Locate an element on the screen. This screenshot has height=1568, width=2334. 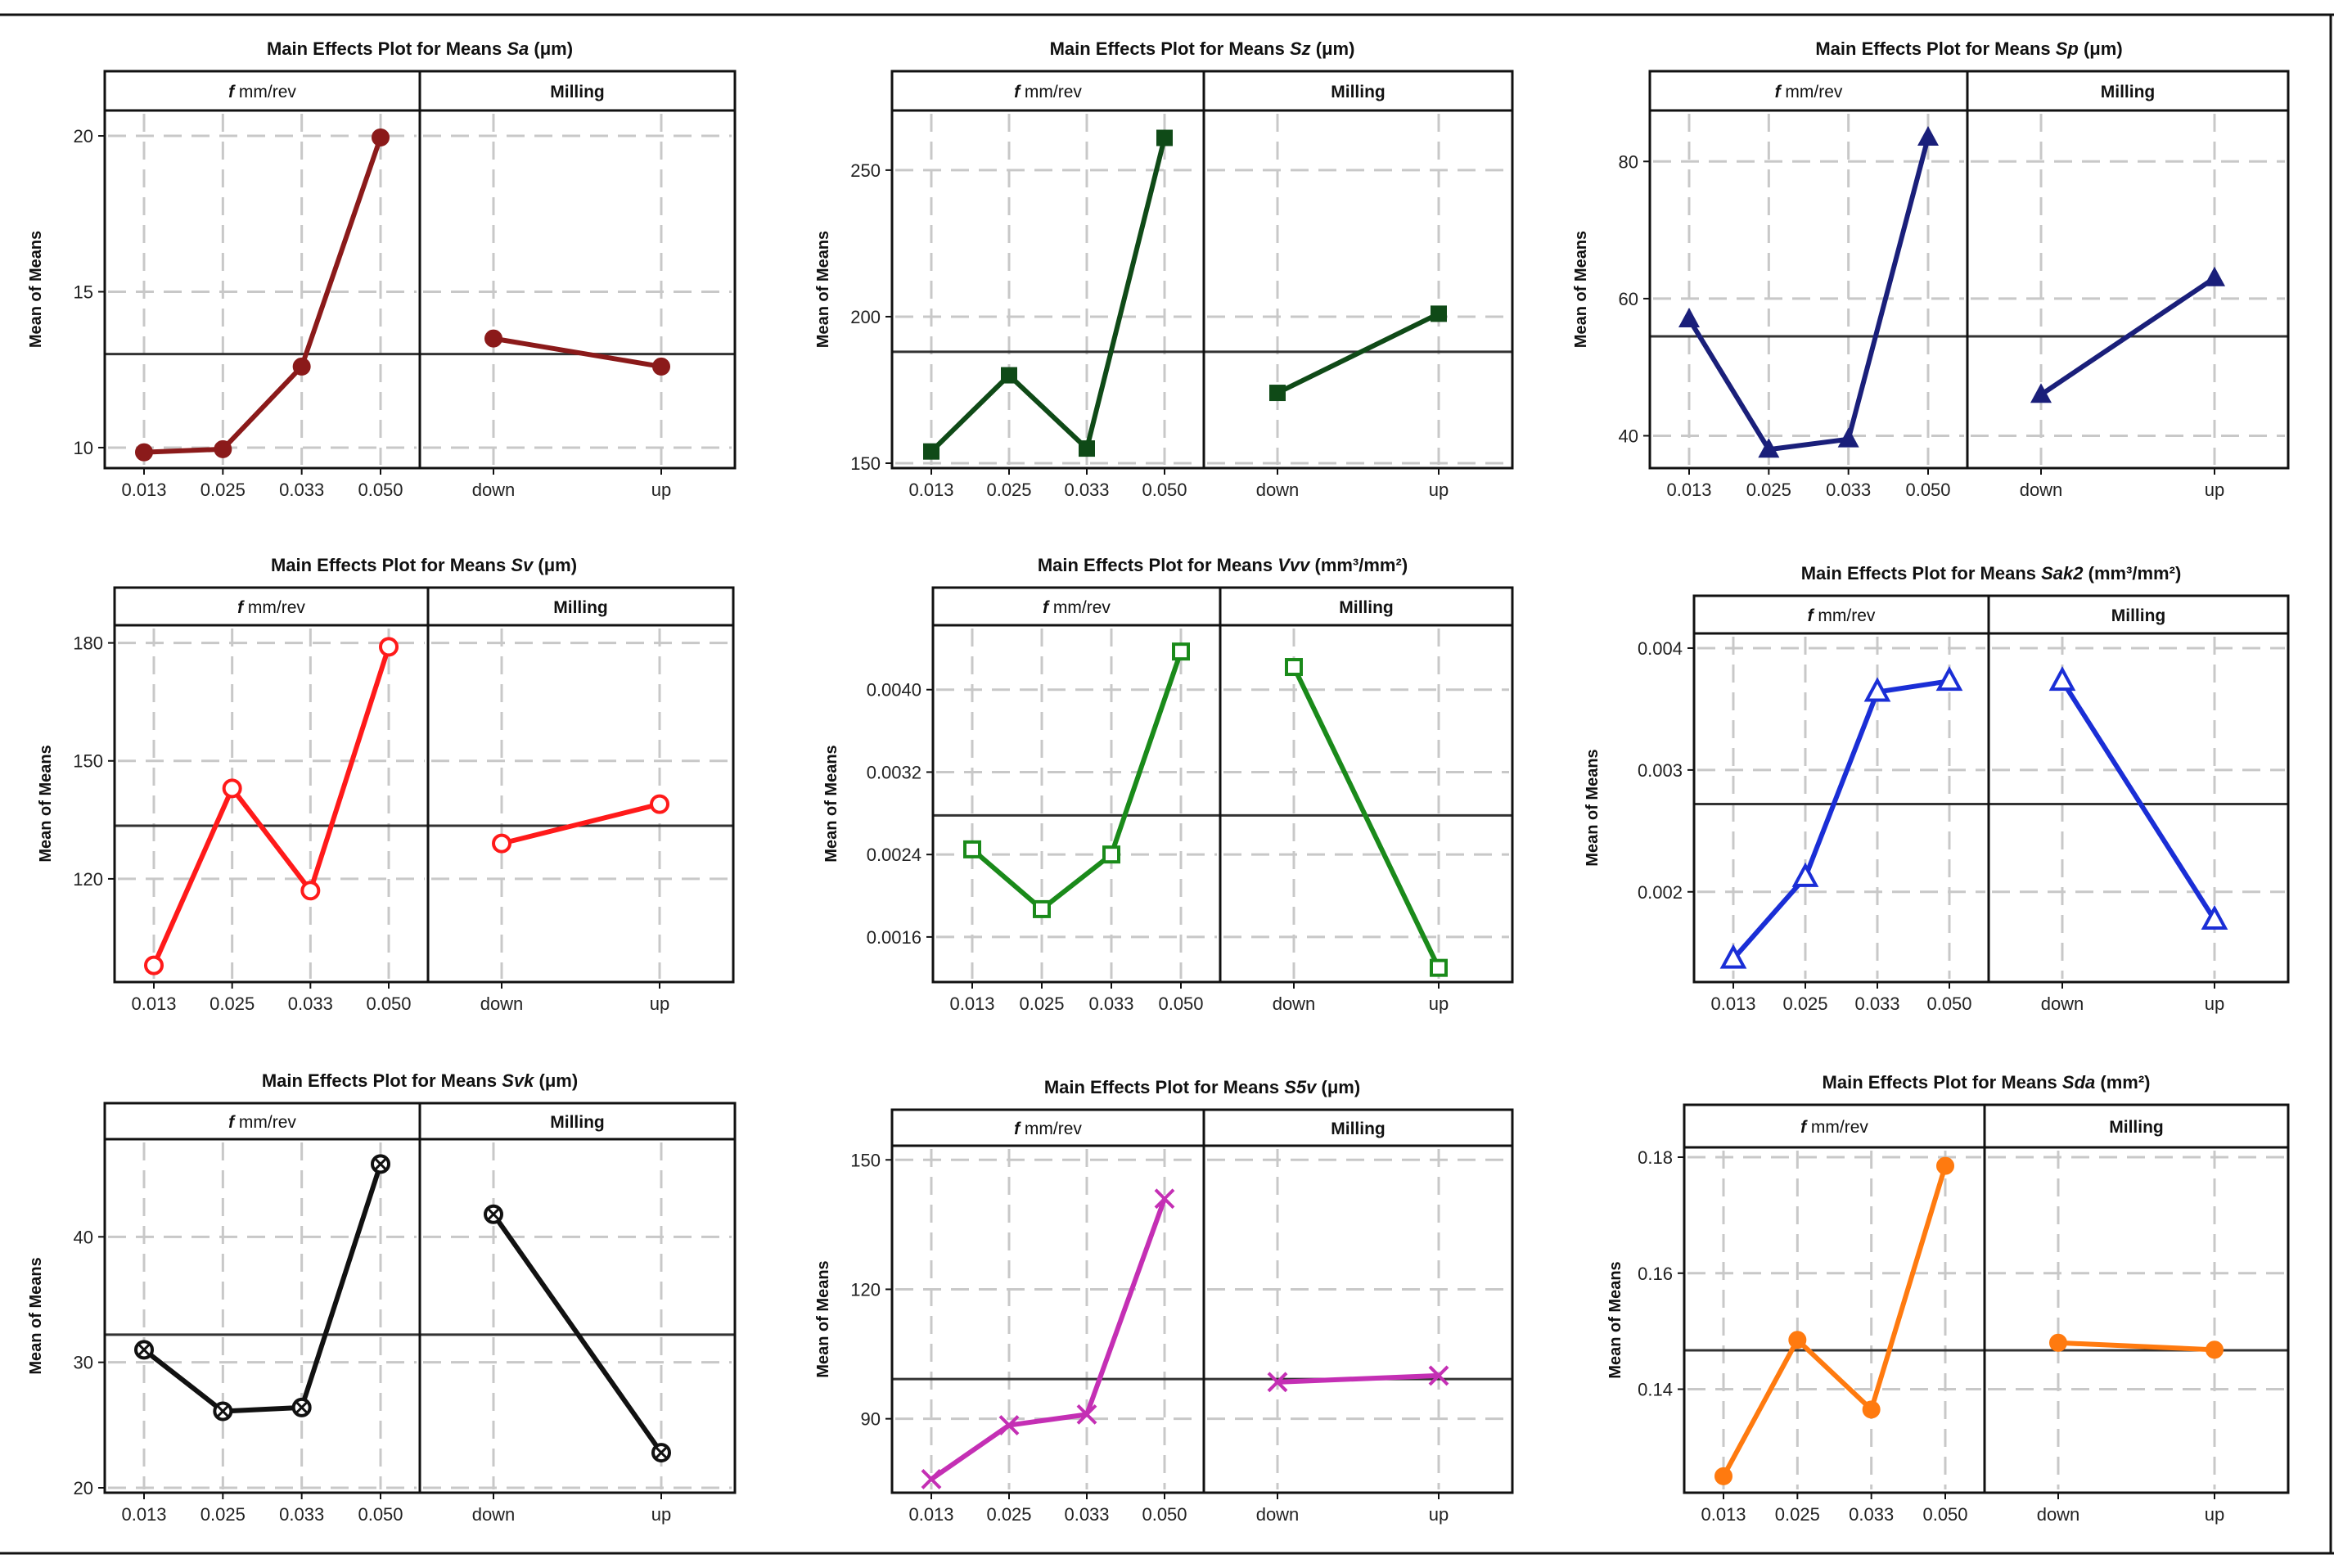
y-tick-label: 0.0040 is located at coordinates (894, 690).